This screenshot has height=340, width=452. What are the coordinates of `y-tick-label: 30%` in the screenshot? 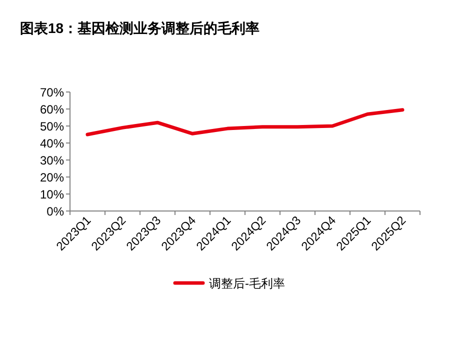 It's located at (52, 161).